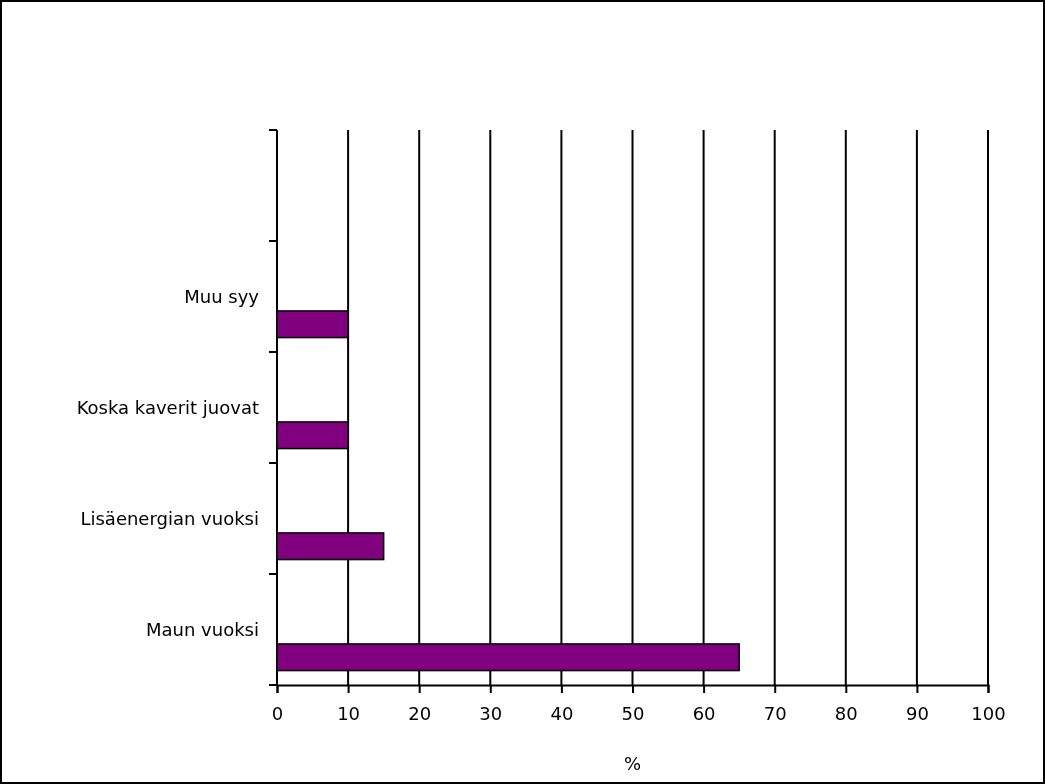 The width and height of the screenshot is (1045, 784). I want to click on x-tick-label: 40, so click(562, 713).